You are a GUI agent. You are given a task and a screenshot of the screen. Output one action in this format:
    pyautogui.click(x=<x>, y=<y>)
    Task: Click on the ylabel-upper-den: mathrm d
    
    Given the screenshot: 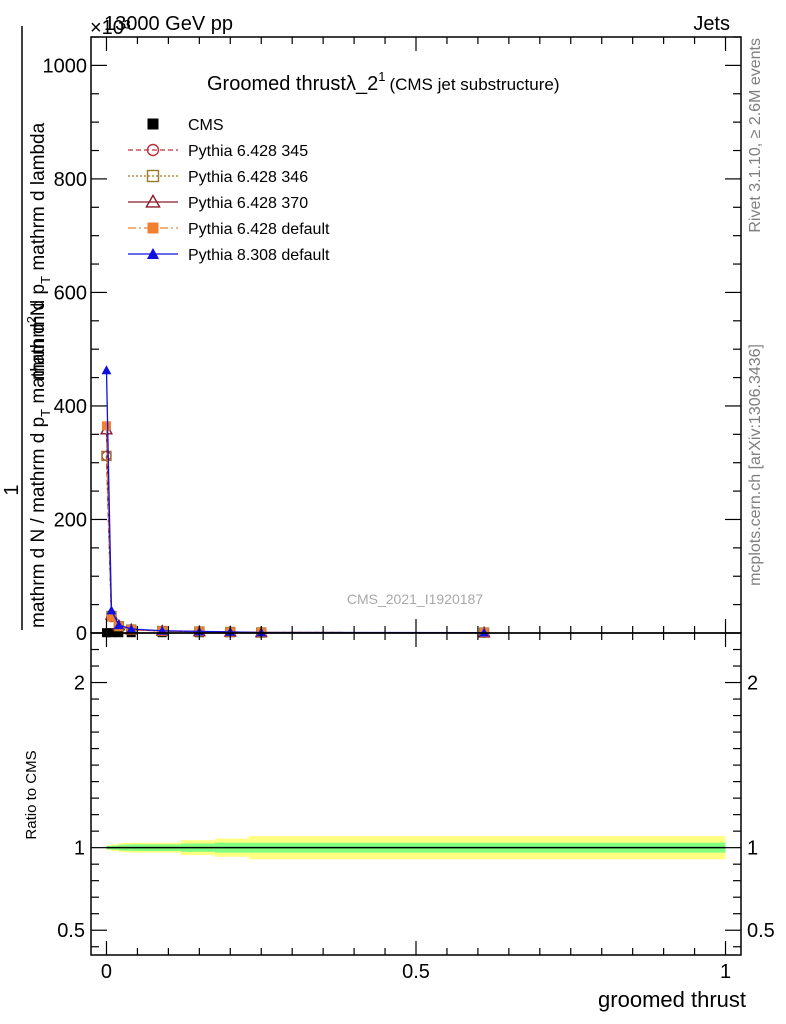 What is the action you would take?
    pyautogui.click(x=38, y=363)
    